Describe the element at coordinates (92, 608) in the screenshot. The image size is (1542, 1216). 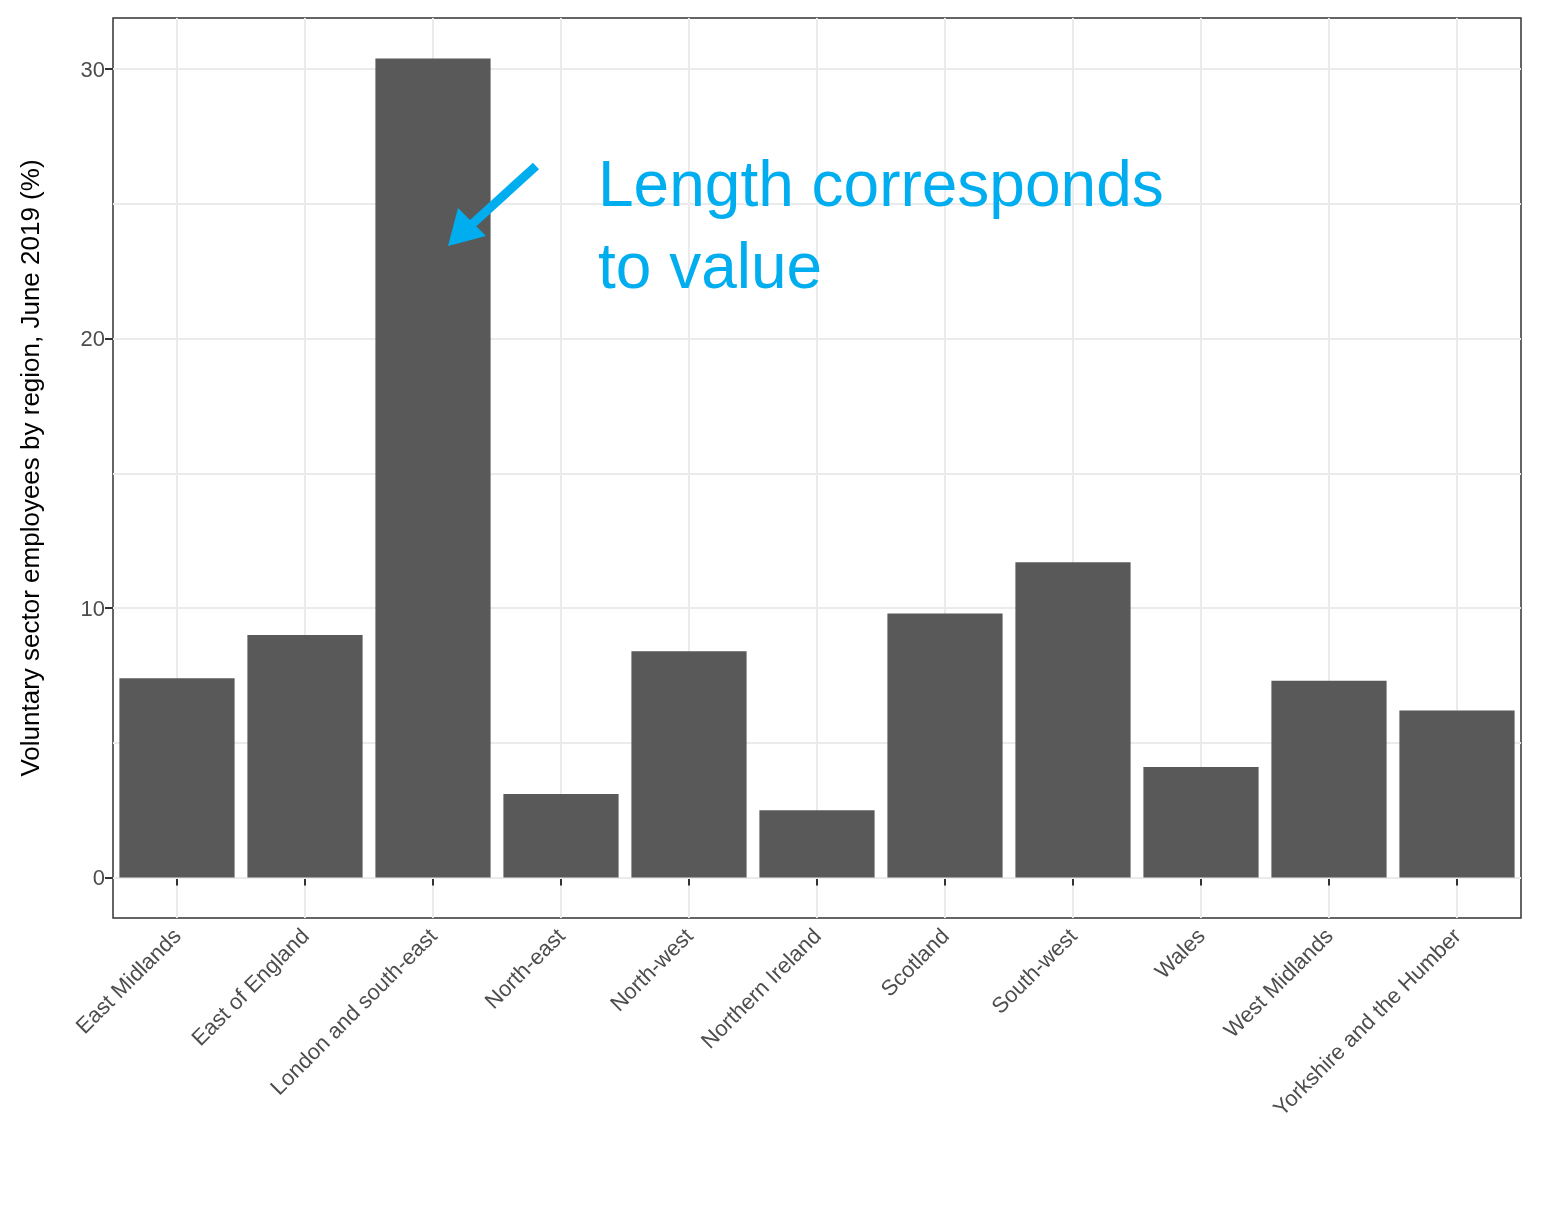
I see `y-tick-label: 10` at that location.